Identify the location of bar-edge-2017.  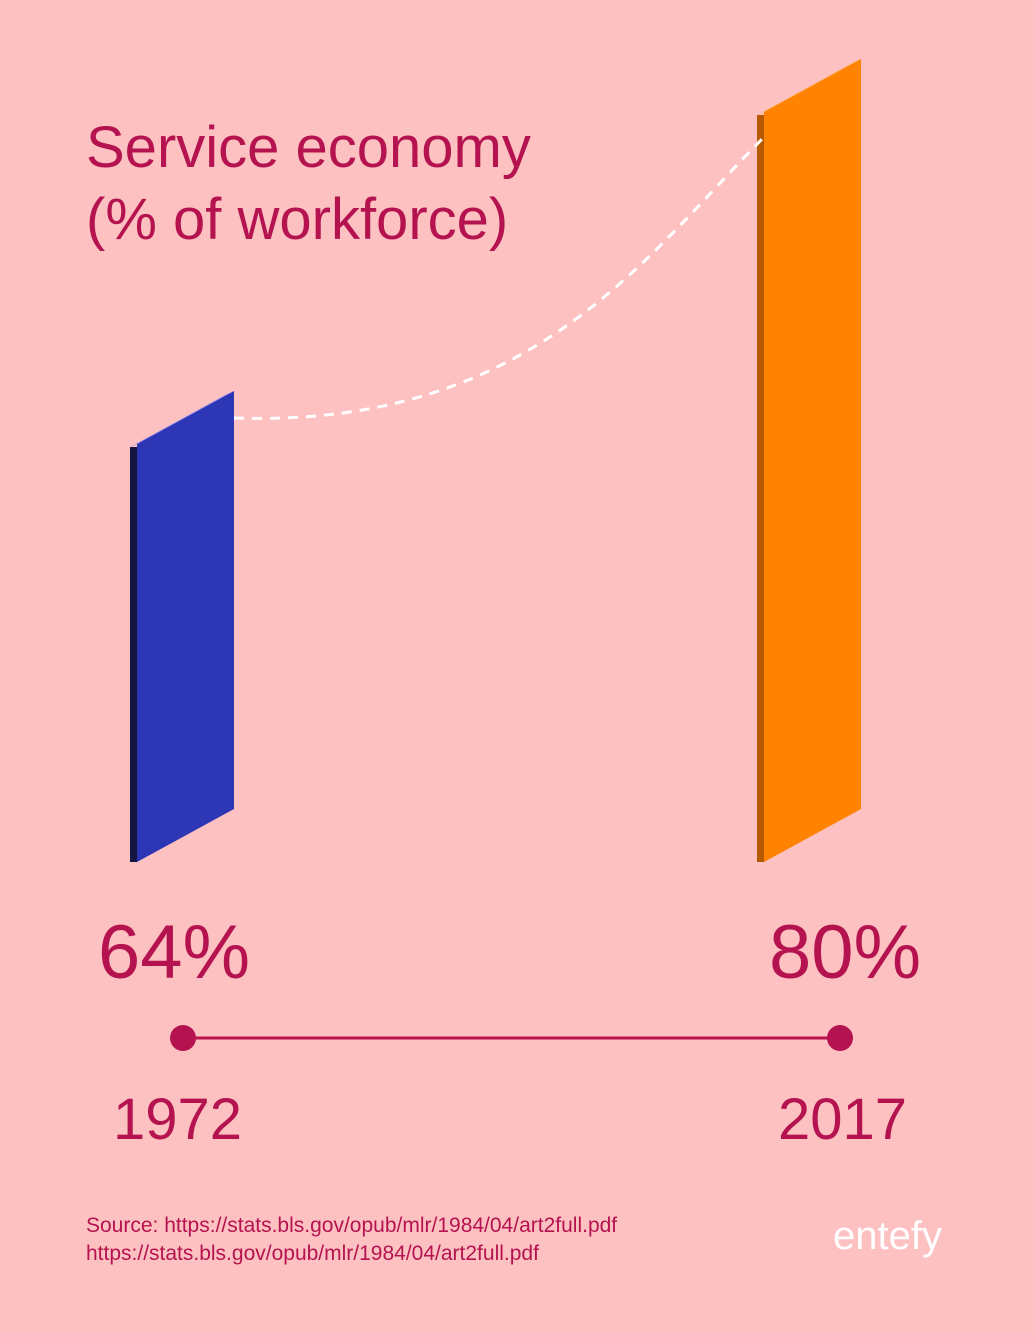
(760, 488).